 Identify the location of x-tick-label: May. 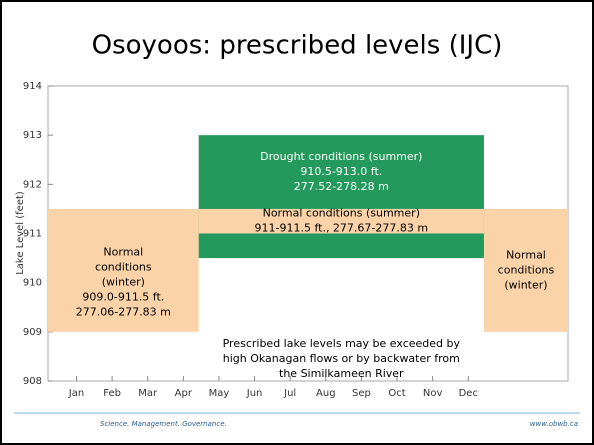
(219, 393).